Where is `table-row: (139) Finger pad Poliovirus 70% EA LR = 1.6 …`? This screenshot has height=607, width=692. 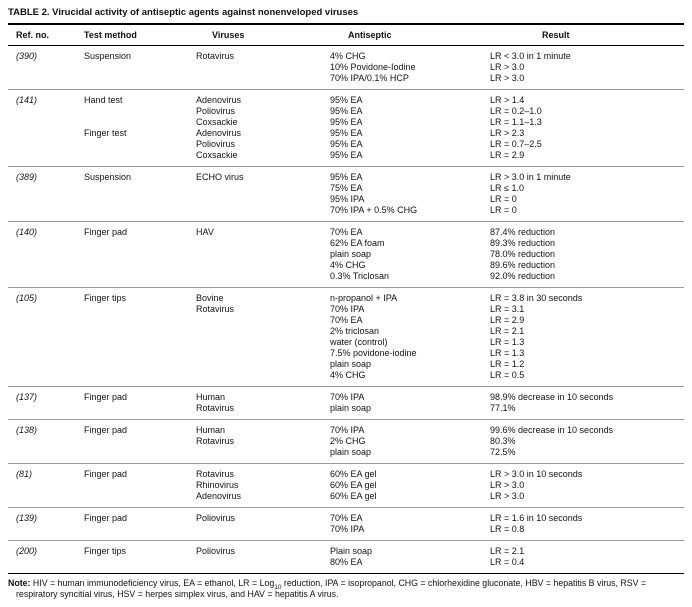 table-row: (139) Finger pad Poliovirus 70% EA LR = 1.6 … is located at coordinates (346, 515).